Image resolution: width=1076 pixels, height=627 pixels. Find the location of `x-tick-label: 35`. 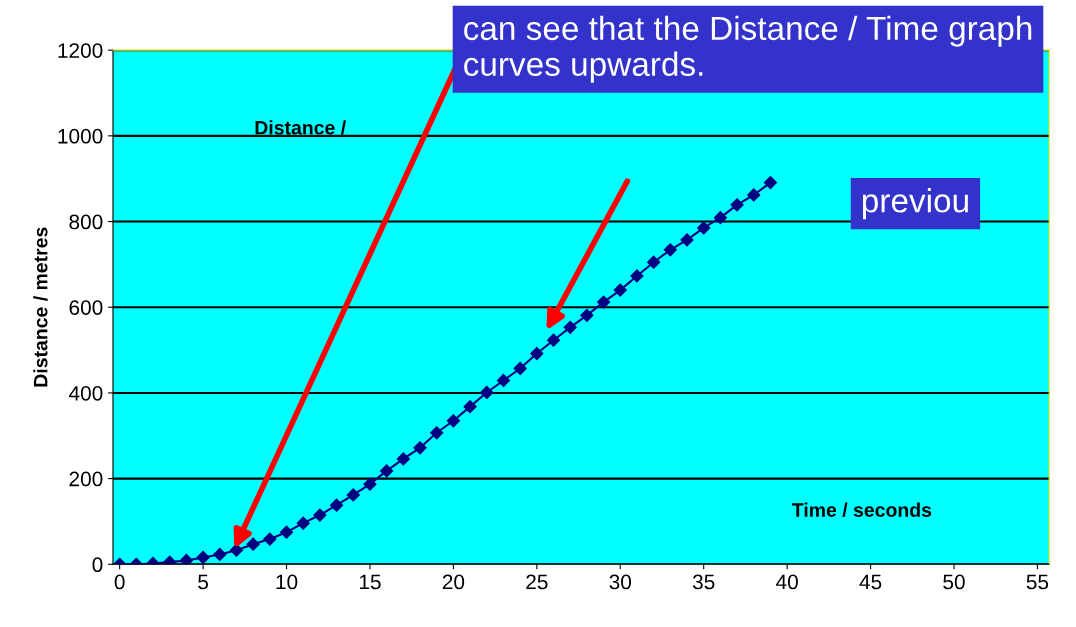

x-tick-label: 35 is located at coordinates (703, 582).